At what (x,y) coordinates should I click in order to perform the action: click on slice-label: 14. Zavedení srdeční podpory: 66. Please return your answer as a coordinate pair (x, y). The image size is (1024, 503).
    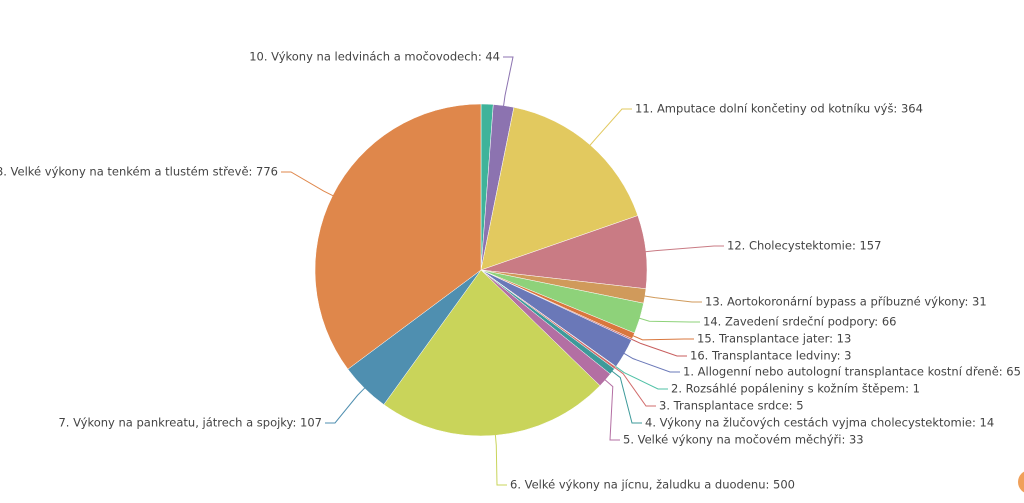
    Looking at the image, I should click on (799, 322).